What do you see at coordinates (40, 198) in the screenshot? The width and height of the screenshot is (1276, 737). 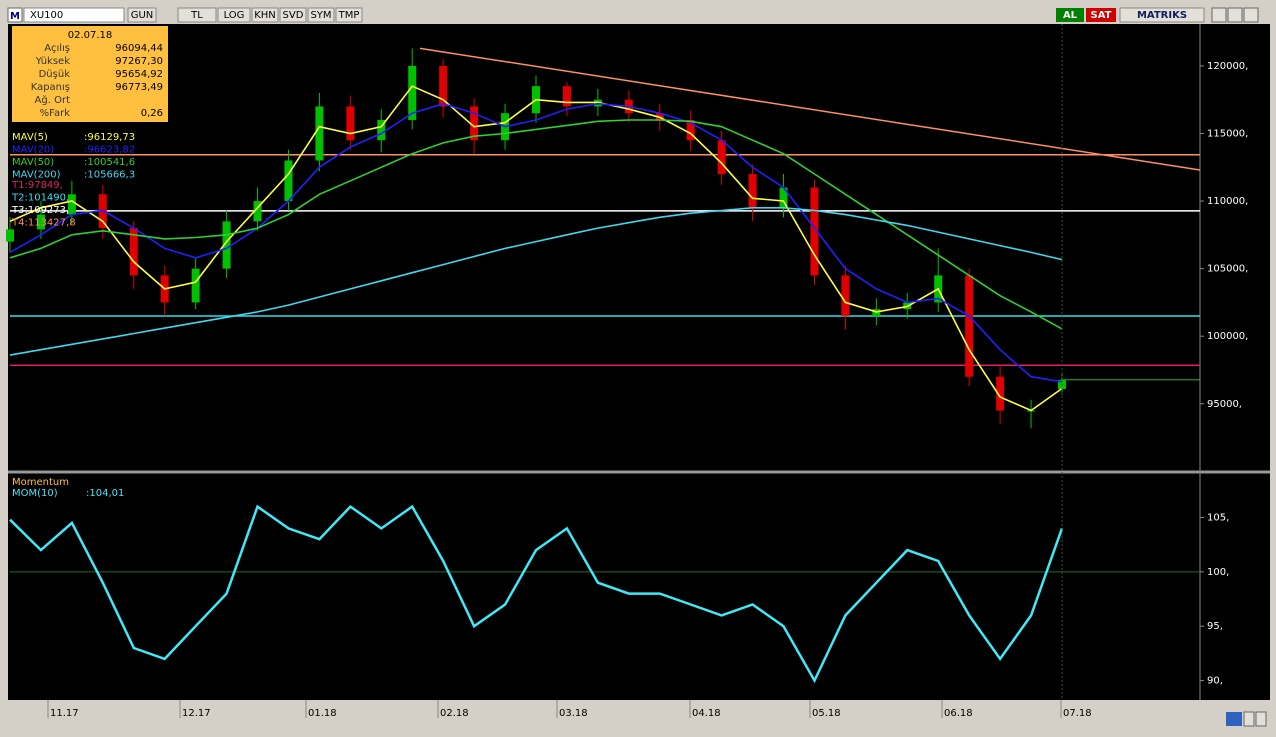 I see `level-label: T2:101490,` at bounding box center [40, 198].